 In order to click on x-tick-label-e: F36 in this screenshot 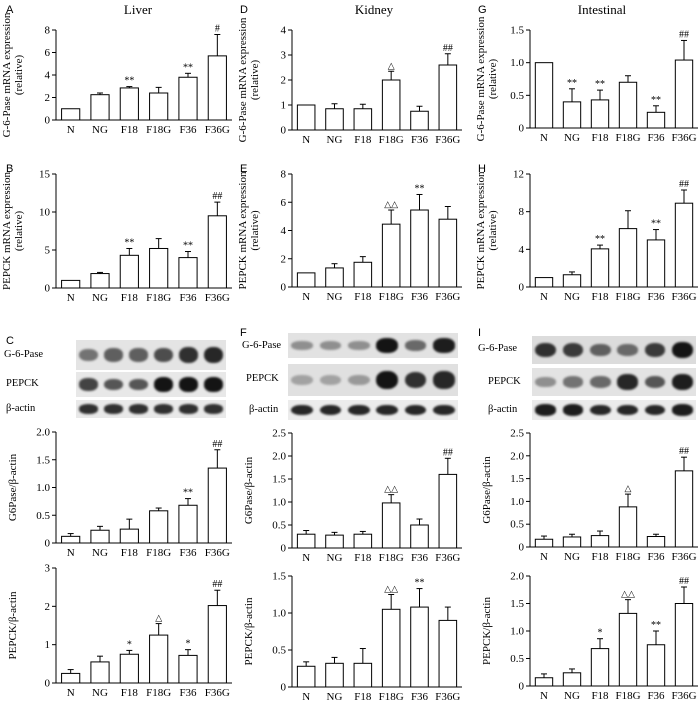, I will do `click(420, 297)`.